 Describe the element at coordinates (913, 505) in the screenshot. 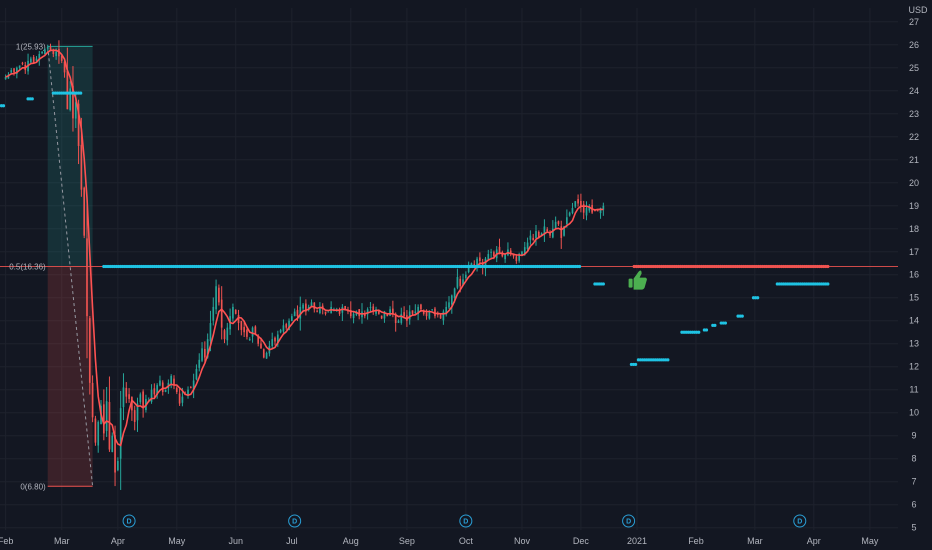

I see `y-tick-label: 6` at that location.